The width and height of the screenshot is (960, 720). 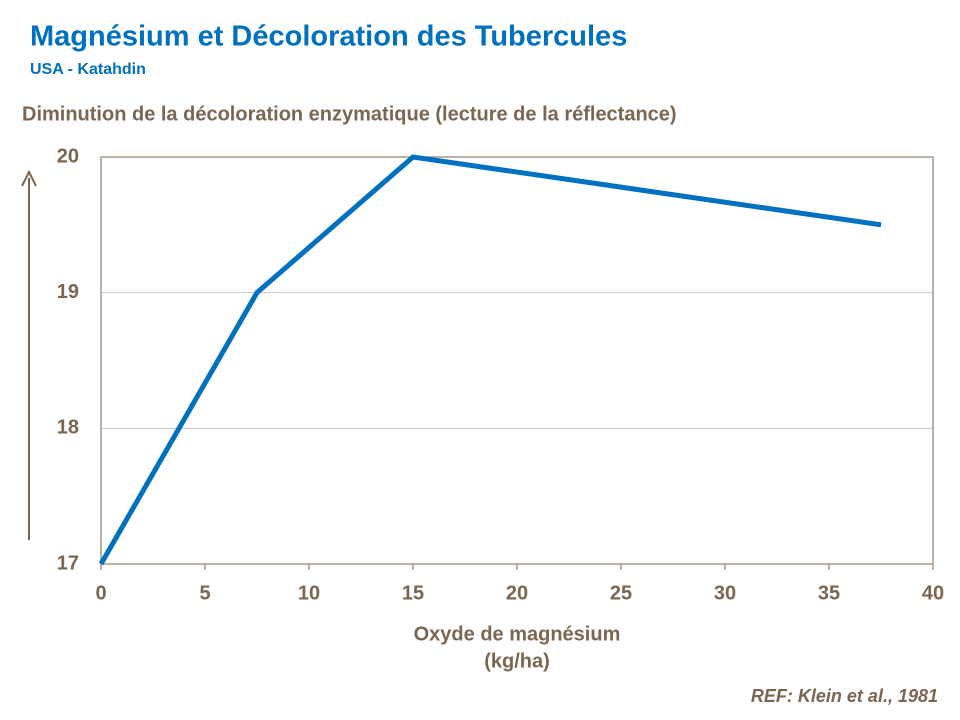 What do you see at coordinates (933, 593) in the screenshot?
I see `x-tick-label: 40` at bounding box center [933, 593].